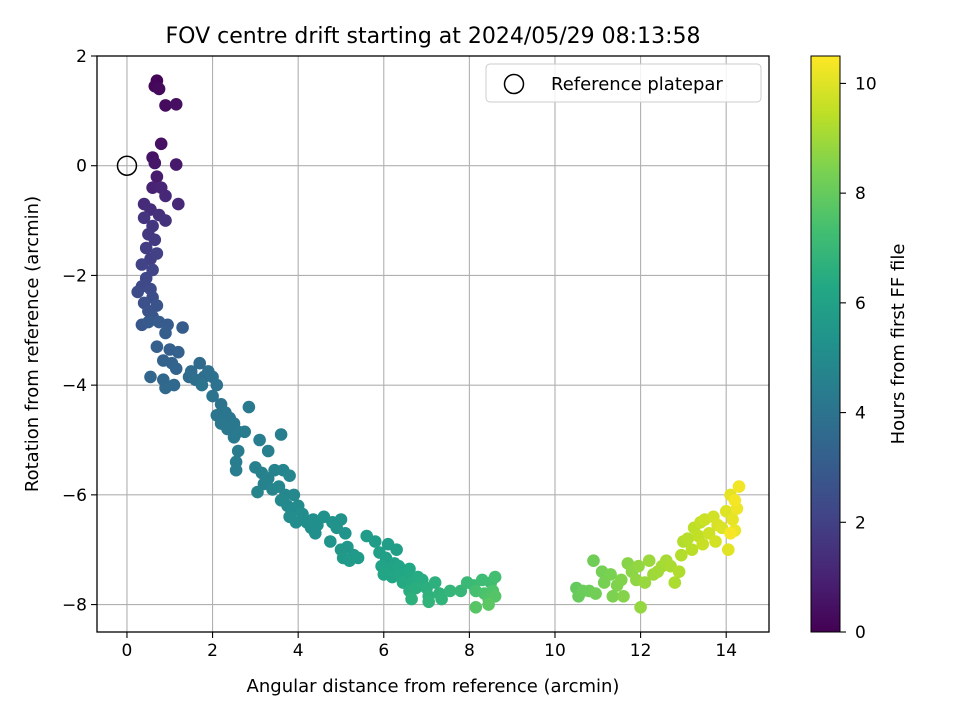 Image resolution: width=960 pixels, height=724 pixels. I want to click on colorbar-tick-label: 10, so click(866, 84).